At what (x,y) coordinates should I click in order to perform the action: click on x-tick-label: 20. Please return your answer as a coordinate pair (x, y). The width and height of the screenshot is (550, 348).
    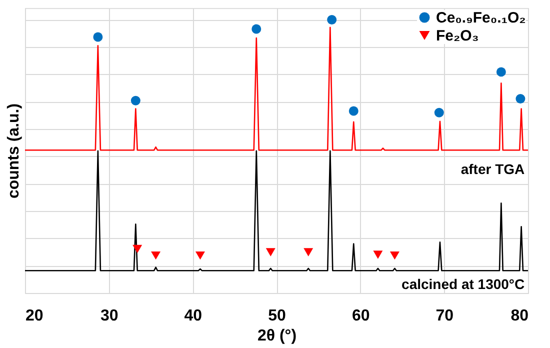
    Looking at the image, I should click on (35, 316).